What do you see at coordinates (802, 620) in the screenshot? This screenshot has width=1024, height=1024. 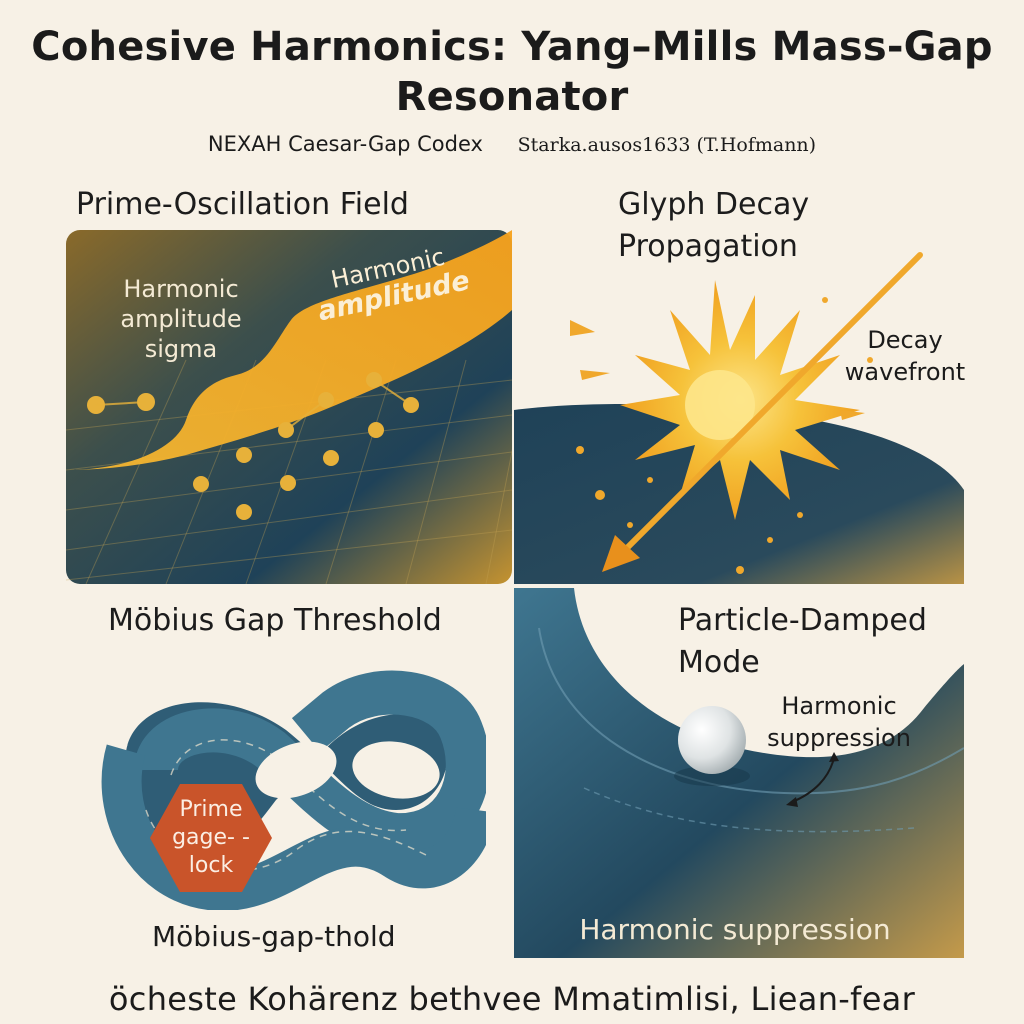 I see `particle-damped-title-line1: Particle-Damped` at bounding box center [802, 620].